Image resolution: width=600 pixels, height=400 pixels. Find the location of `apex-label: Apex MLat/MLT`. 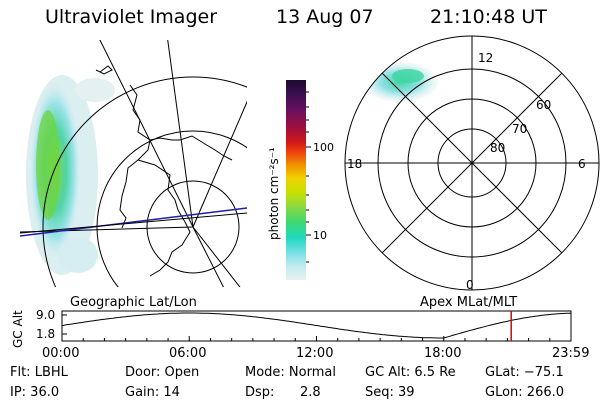

apex-label: Apex MLat/MLT is located at coordinates (469, 302).